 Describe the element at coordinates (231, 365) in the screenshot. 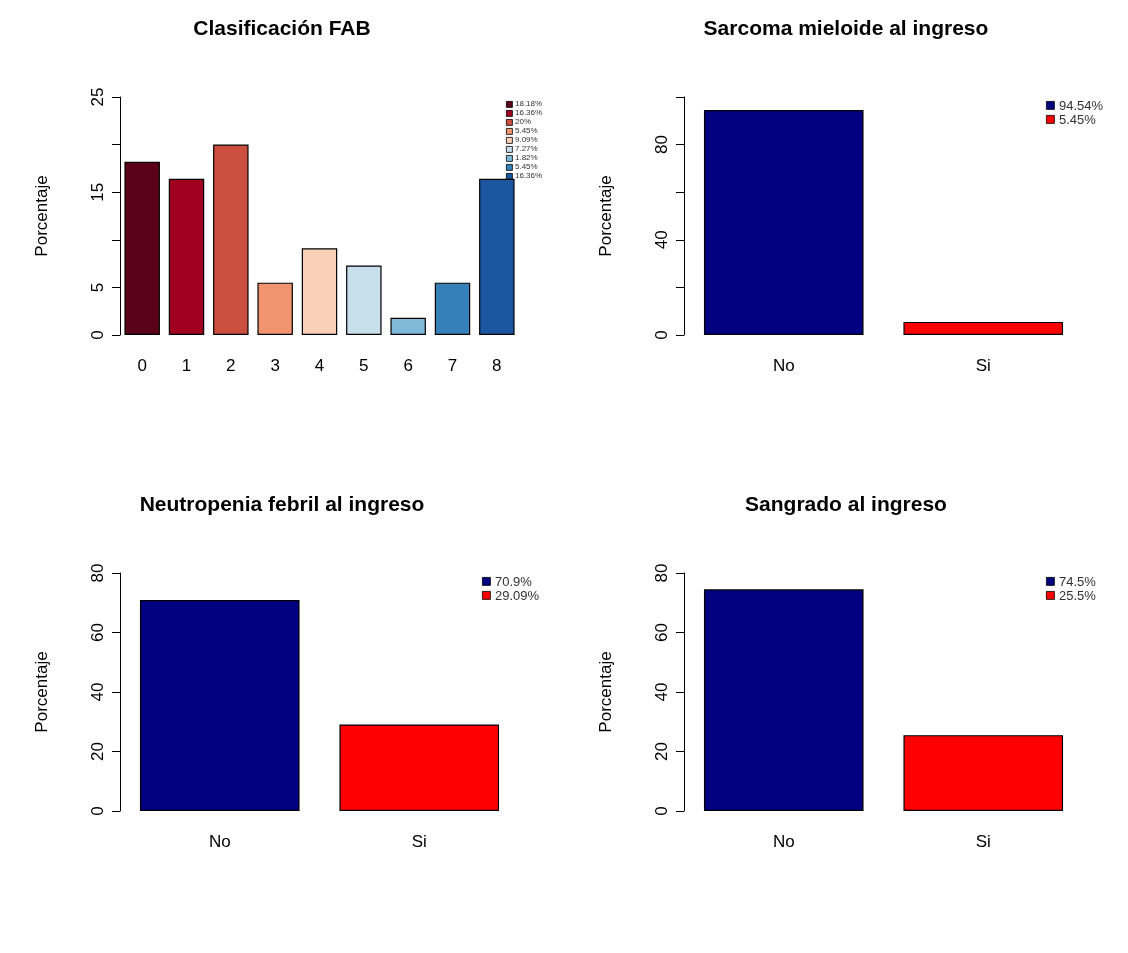

I see `x-tick-label: 2` at that location.